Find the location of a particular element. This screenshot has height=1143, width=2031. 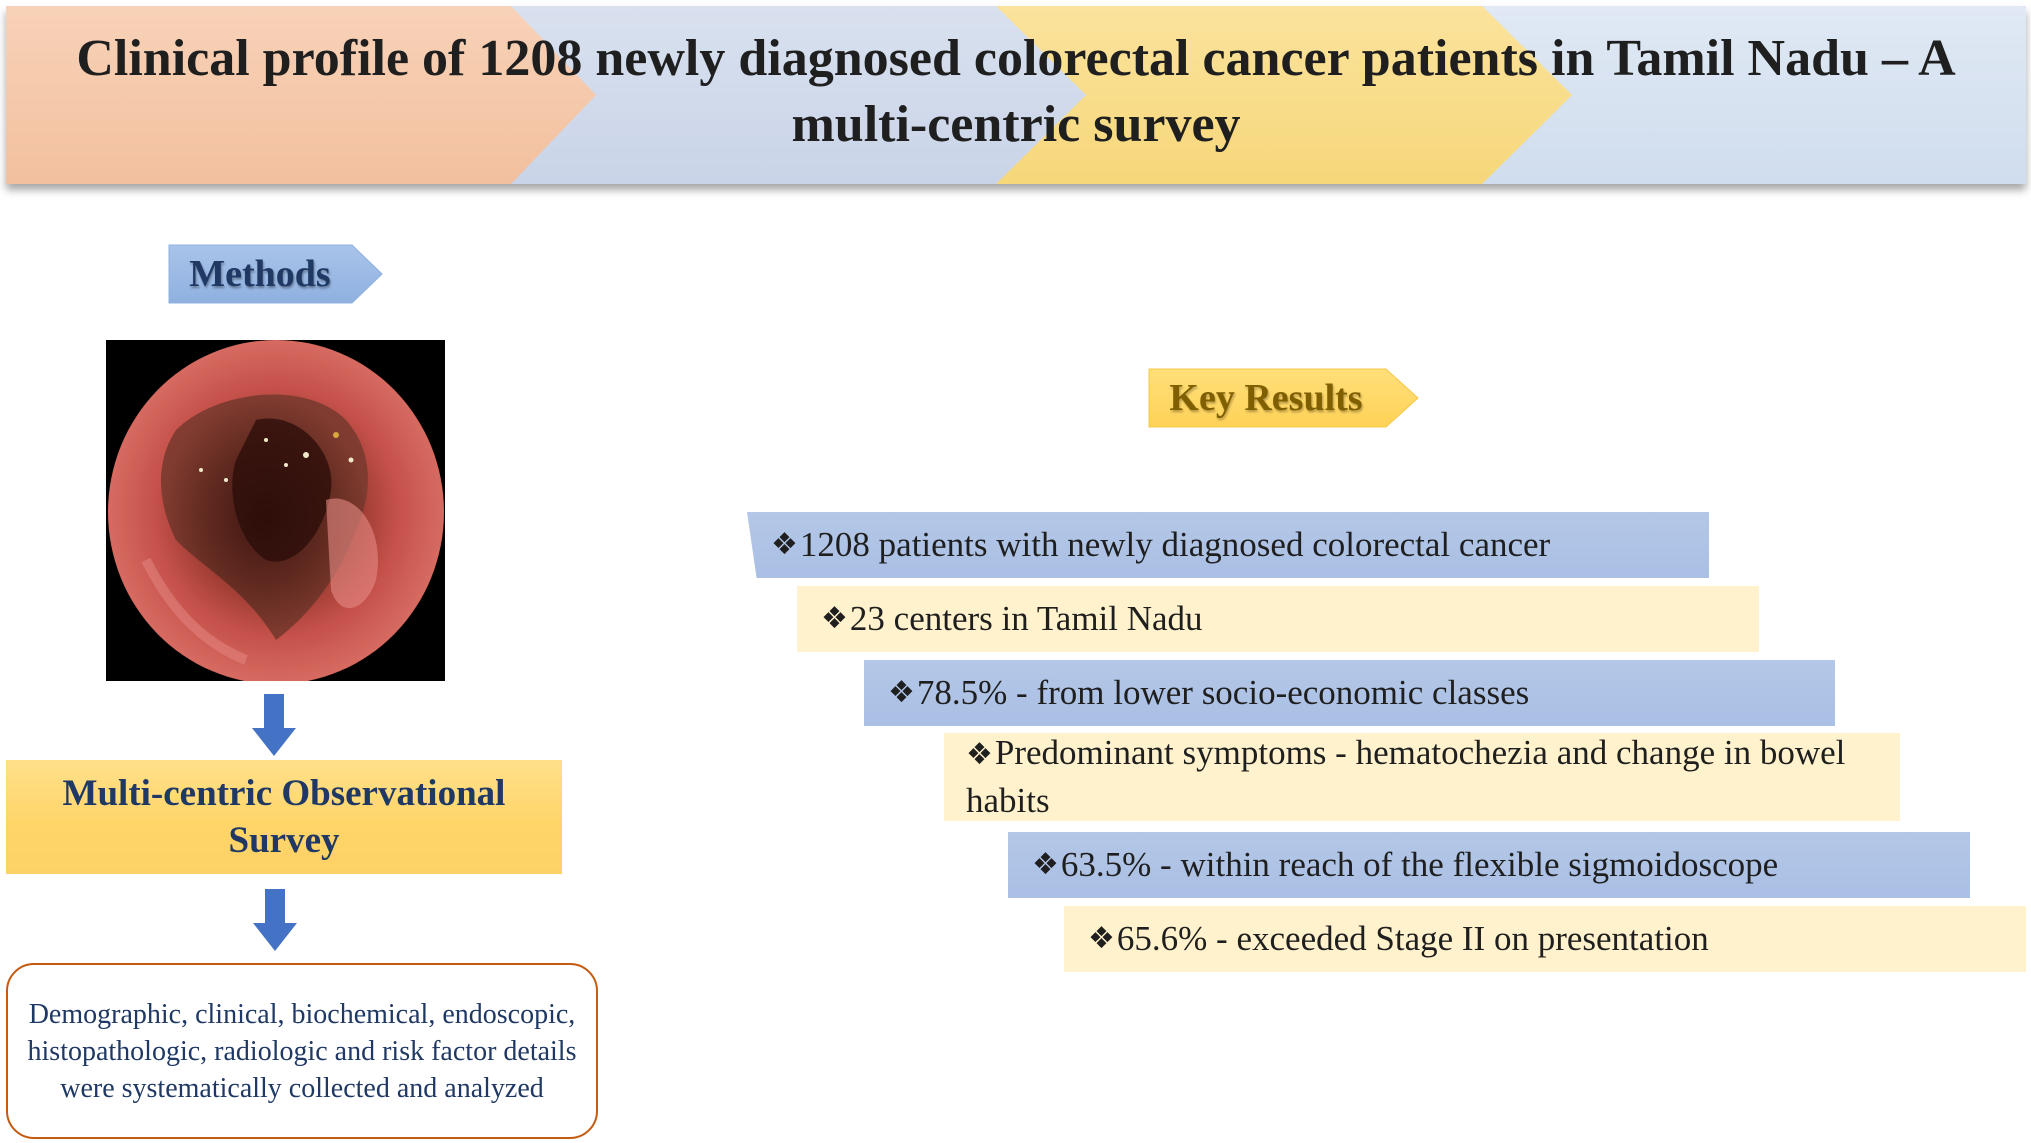

key-results-tag-shape is located at coordinates (1283, 398).